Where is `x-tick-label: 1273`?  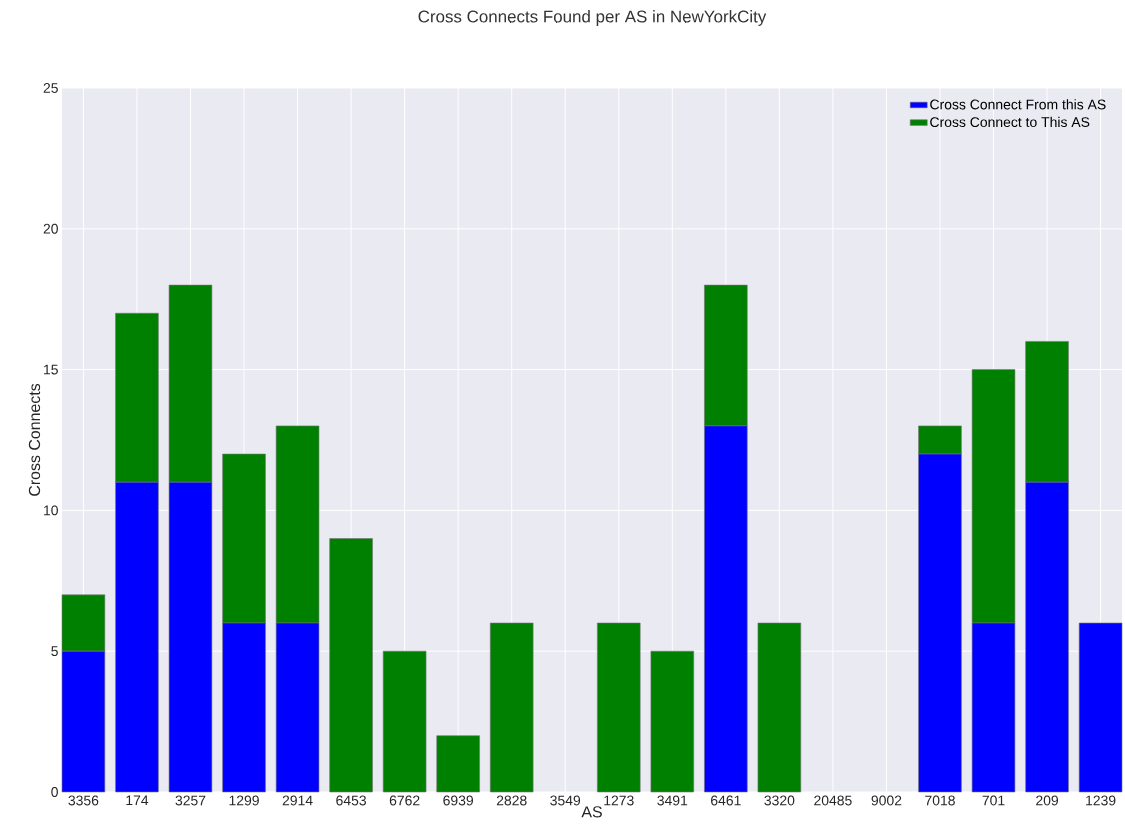 x-tick-label: 1273 is located at coordinates (619, 800).